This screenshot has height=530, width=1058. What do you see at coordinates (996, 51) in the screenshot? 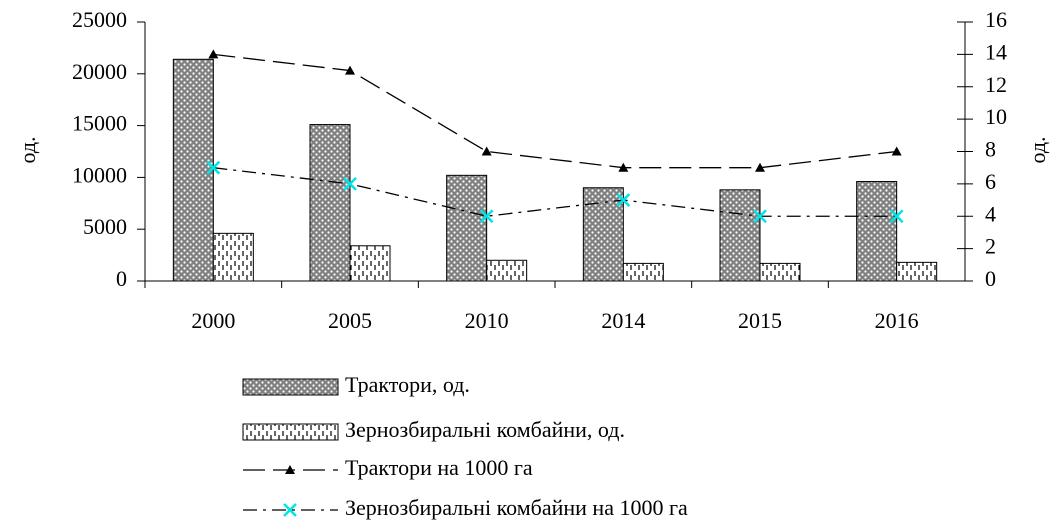
I see `y2-tick-label: 14` at bounding box center [996, 51].